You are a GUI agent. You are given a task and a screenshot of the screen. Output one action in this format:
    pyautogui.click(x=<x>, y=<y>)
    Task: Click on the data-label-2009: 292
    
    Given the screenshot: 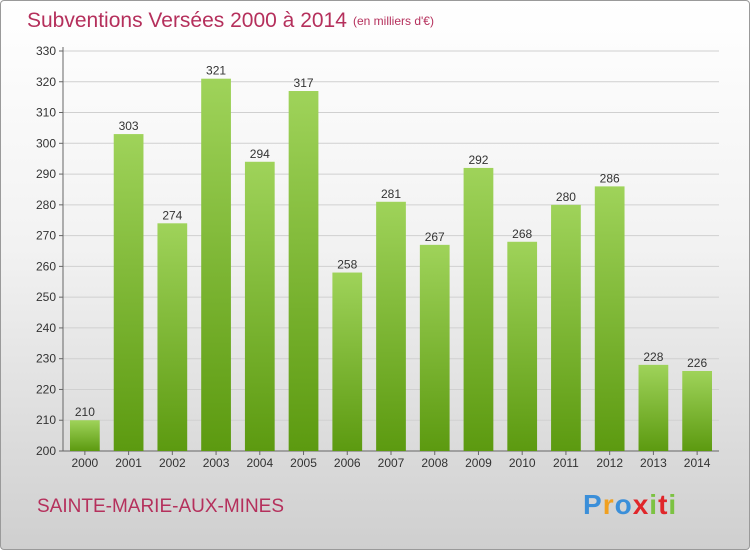 What is the action you would take?
    pyautogui.click(x=478, y=160)
    